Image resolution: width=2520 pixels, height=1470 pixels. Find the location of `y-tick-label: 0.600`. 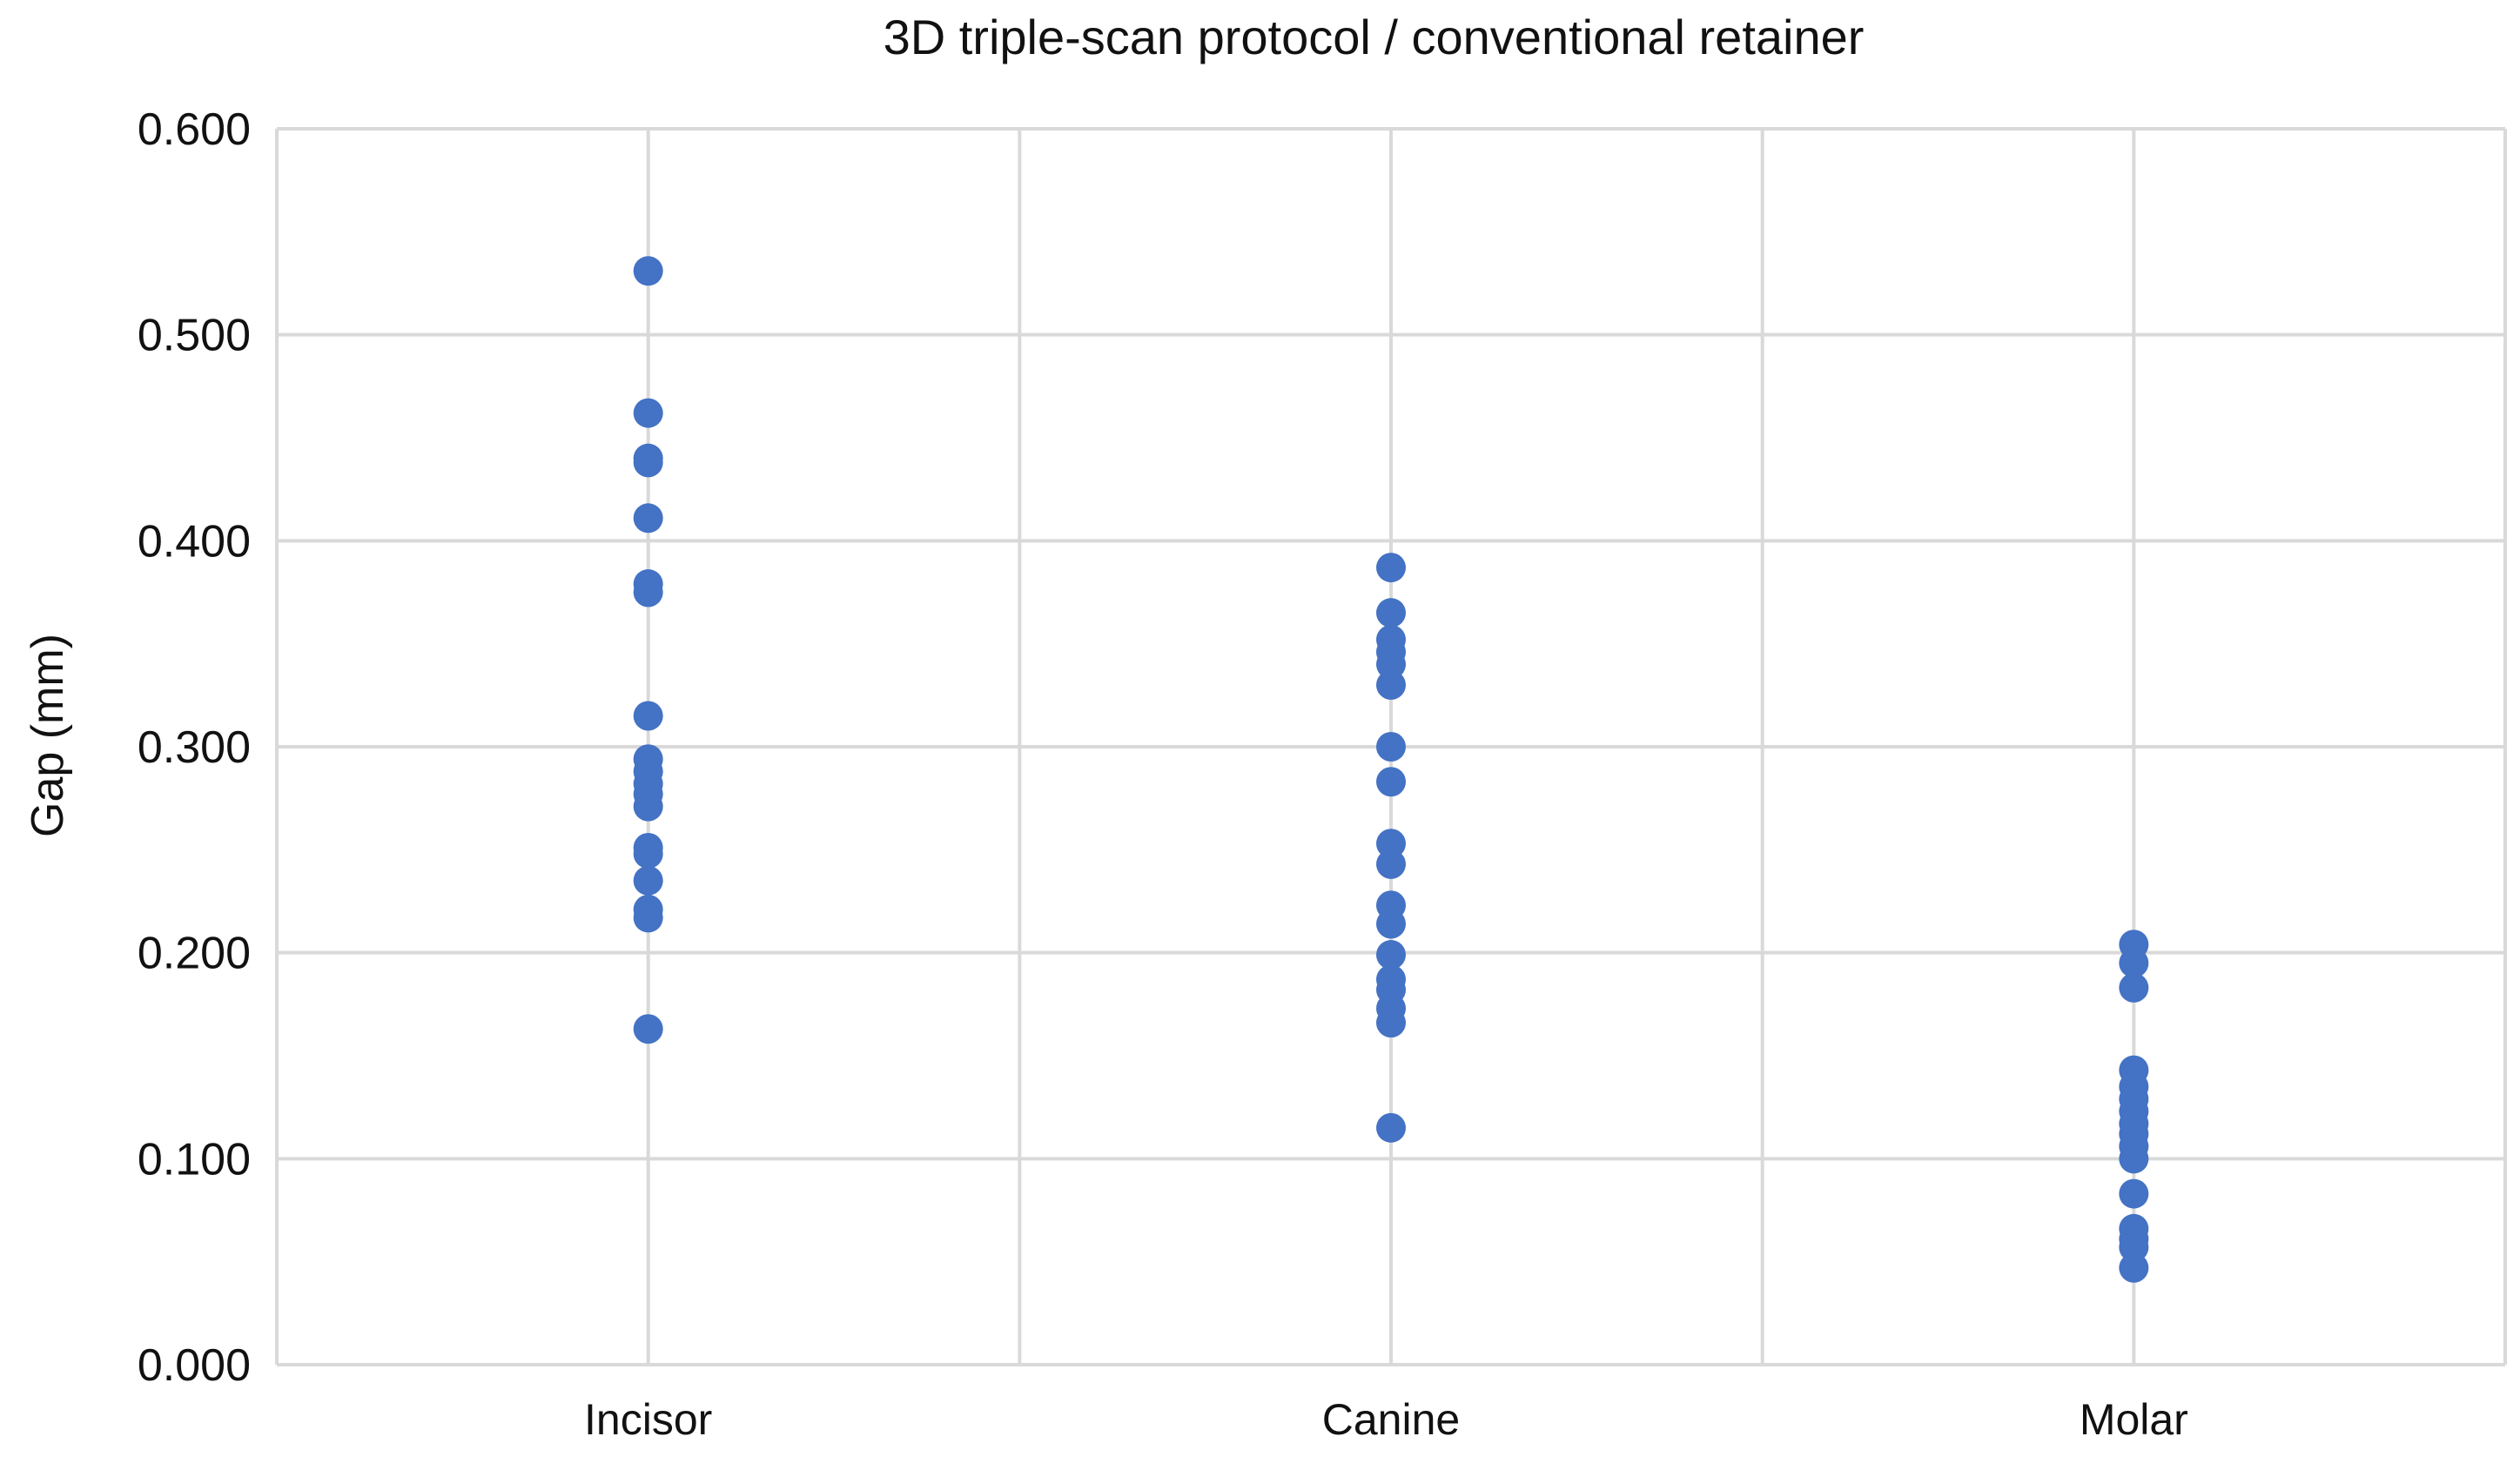

y-tick-label: 0.600 is located at coordinates (194, 129).